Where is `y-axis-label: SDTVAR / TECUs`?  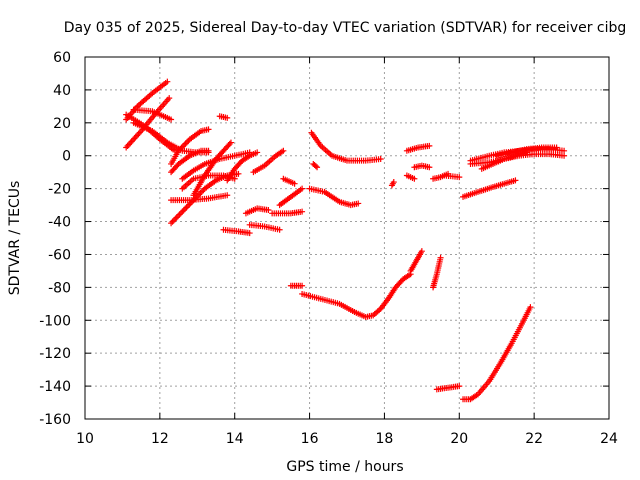
y-axis-label: SDTVAR / TECUs is located at coordinates (15, 238).